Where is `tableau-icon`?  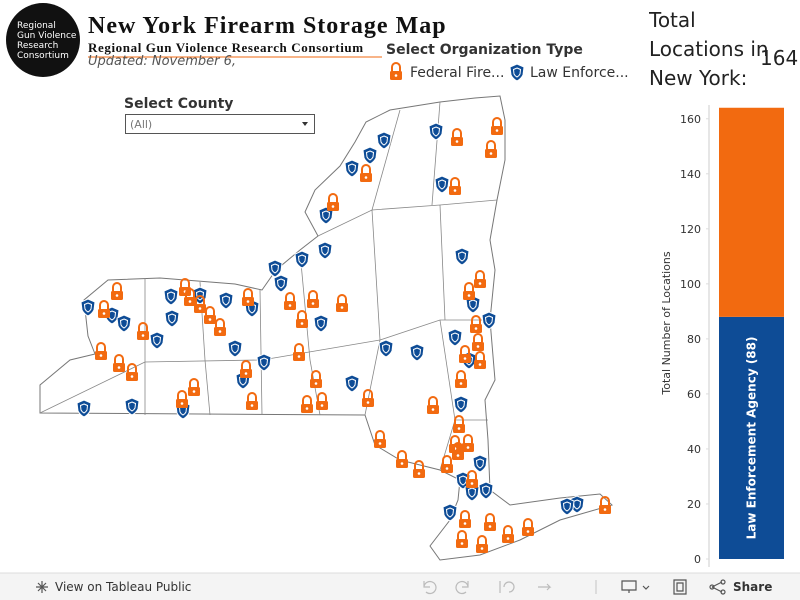
tableau-icon is located at coordinates (42, 587).